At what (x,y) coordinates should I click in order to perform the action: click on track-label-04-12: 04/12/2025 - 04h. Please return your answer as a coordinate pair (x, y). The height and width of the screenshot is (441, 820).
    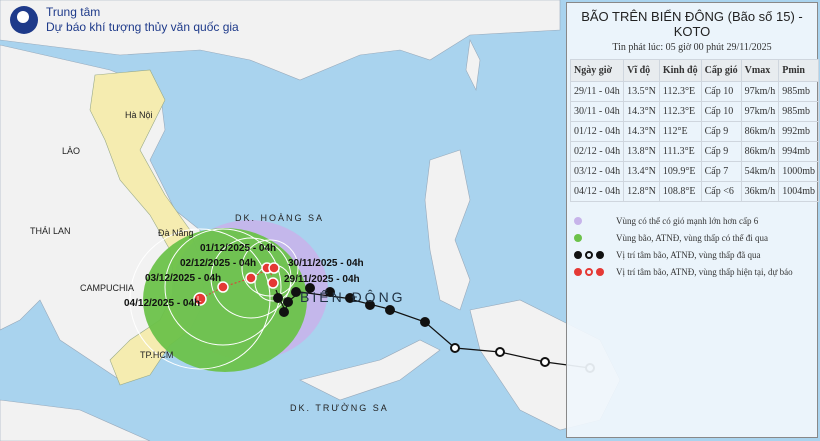
    Looking at the image, I should click on (162, 303).